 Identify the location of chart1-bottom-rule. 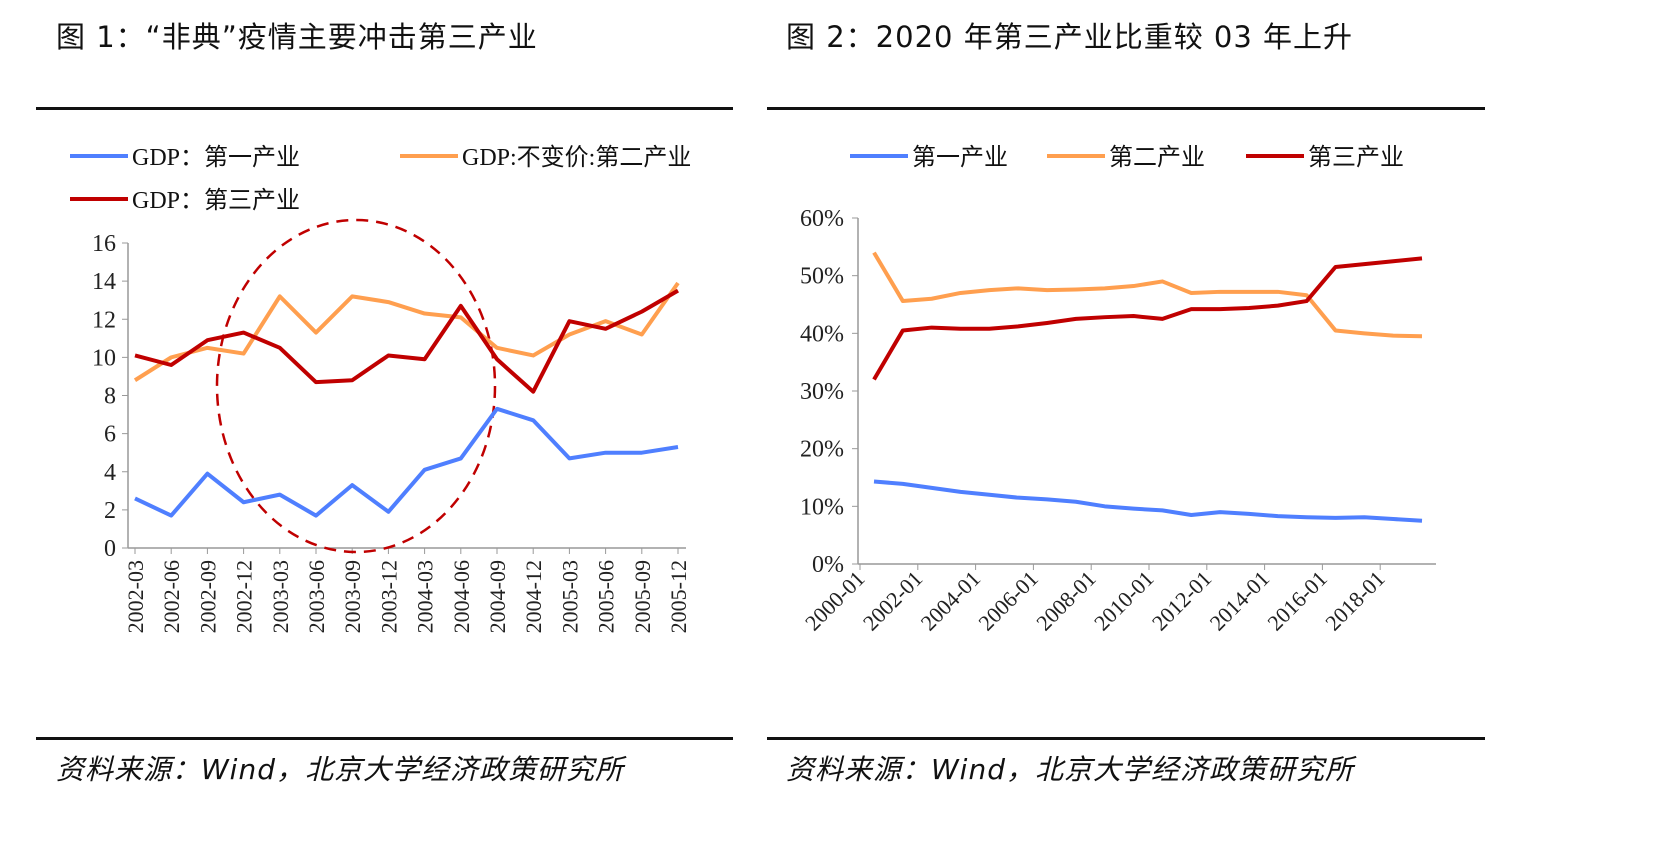
(384, 738).